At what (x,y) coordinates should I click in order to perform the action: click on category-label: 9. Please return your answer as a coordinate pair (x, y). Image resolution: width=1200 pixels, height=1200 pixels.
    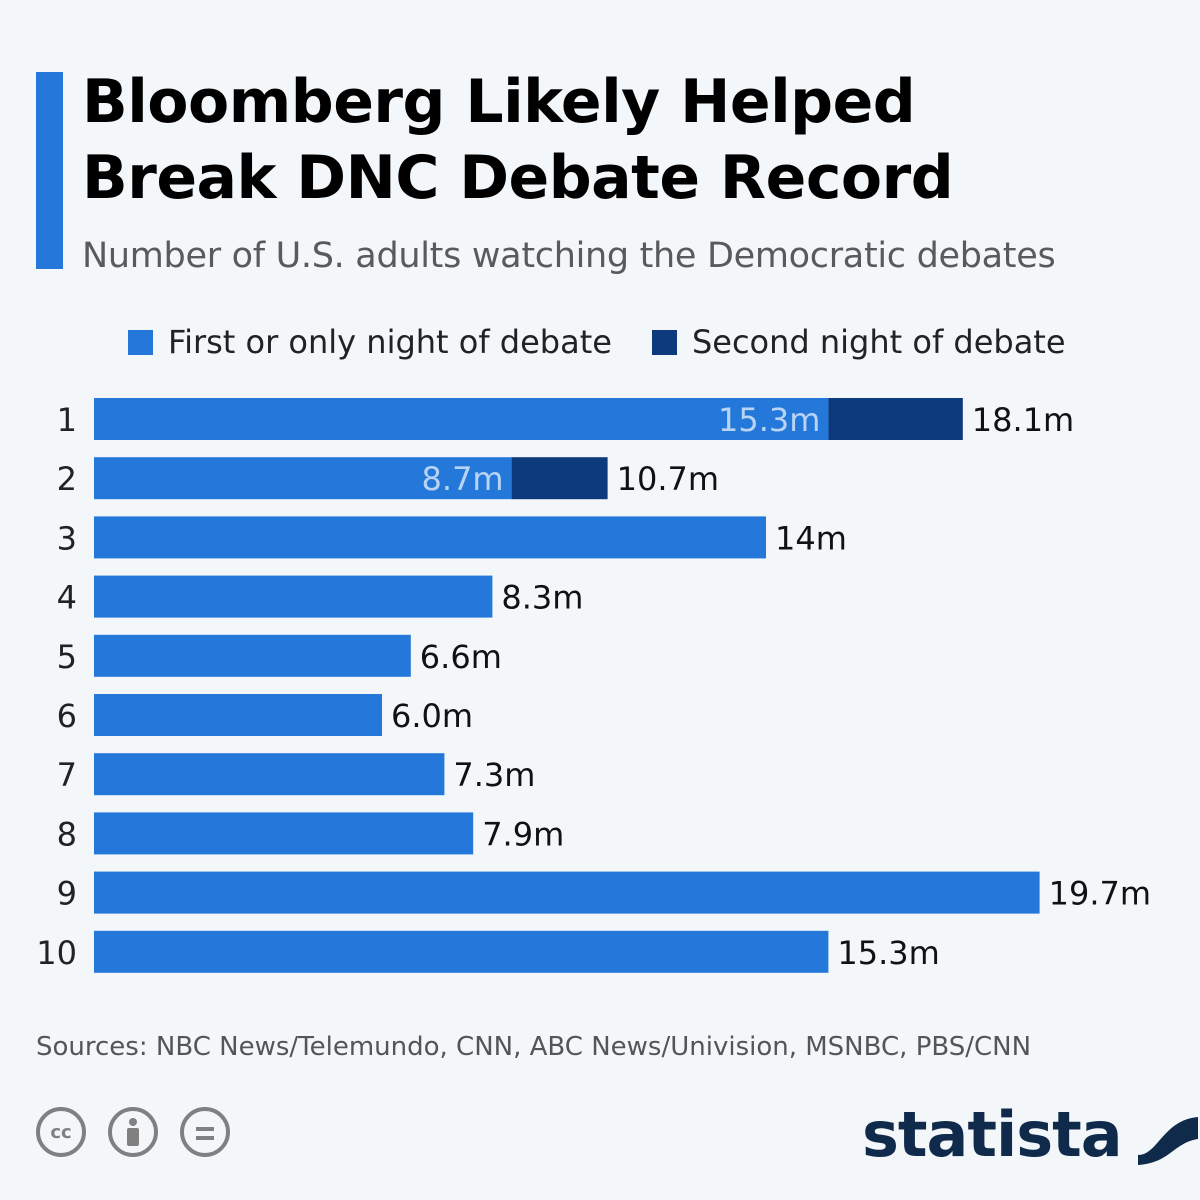
    Looking at the image, I should click on (67, 894).